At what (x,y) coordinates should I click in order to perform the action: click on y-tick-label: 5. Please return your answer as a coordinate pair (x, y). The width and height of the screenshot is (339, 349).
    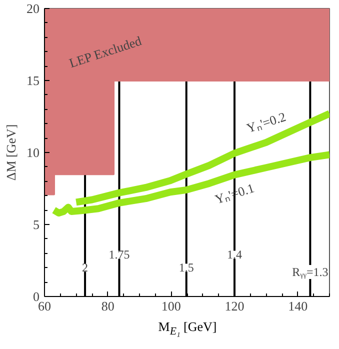
    Looking at the image, I should click on (36, 224).